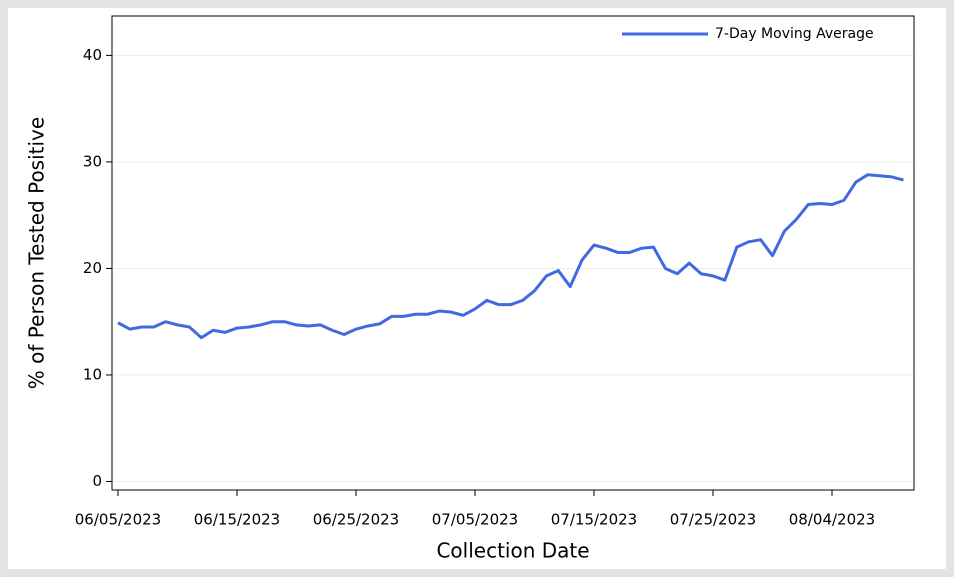 Image resolution: width=954 pixels, height=577 pixels. I want to click on y-tick-label: 10, so click(92, 374).